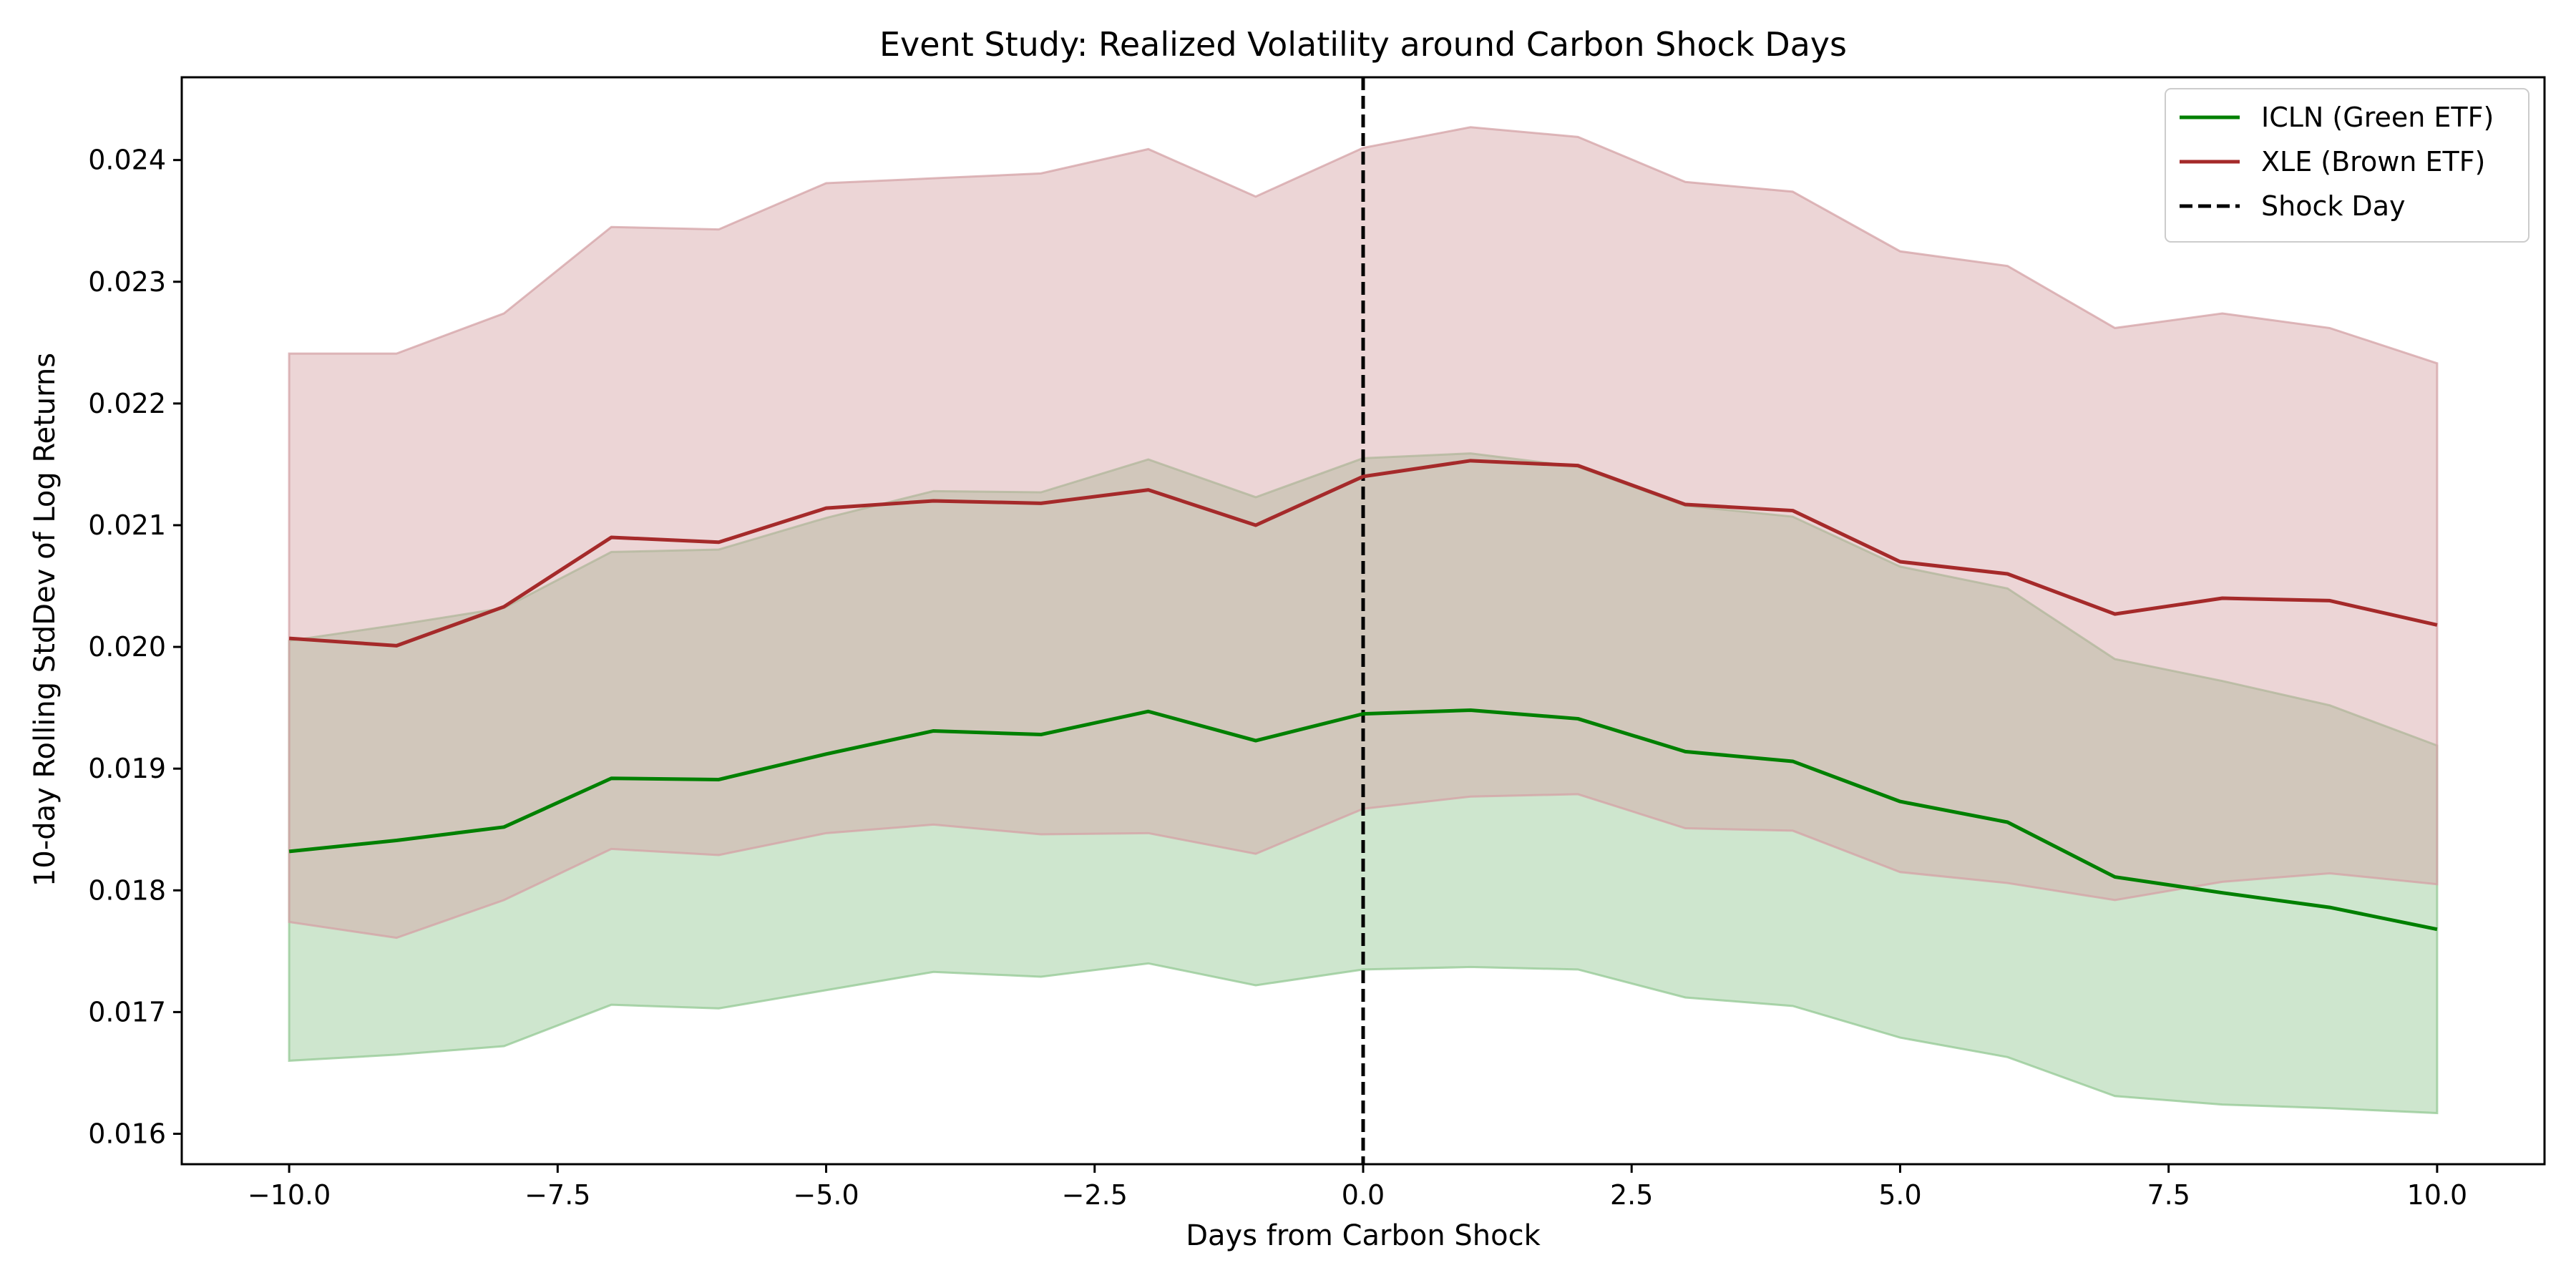 The image size is (2576, 1288). I want to click on y-tick-label: 0.020, so click(127, 647).